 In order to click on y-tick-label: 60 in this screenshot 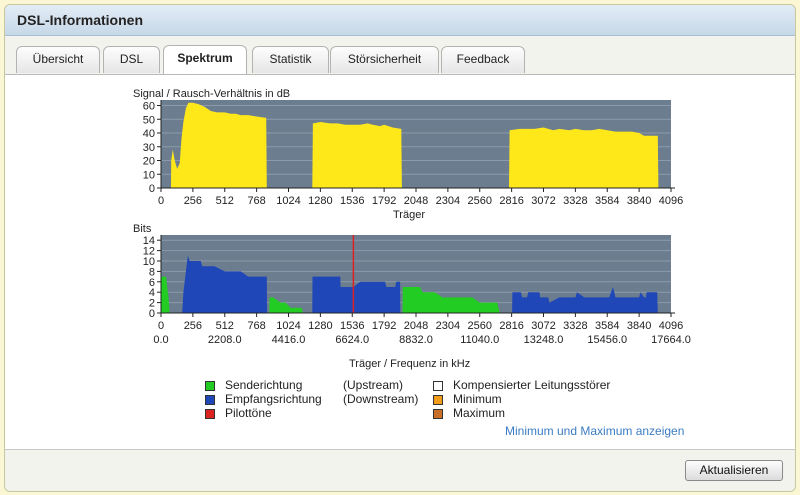, I will do `click(149, 107)`.